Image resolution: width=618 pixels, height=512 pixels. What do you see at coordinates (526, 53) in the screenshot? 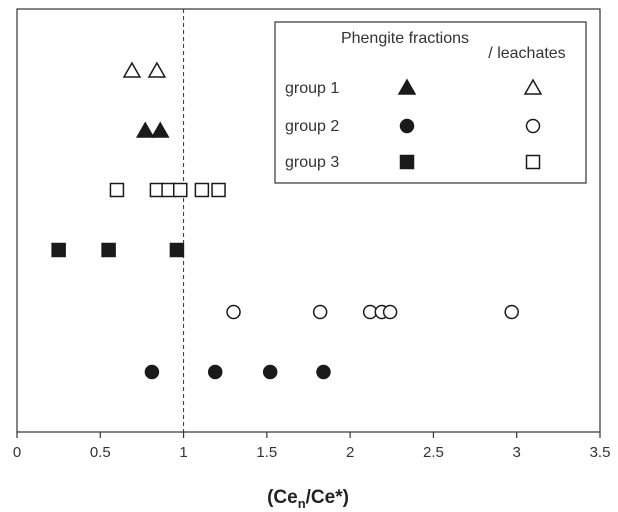
I see `legend-col-header-leachates: / leachates` at bounding box center [526, 53].